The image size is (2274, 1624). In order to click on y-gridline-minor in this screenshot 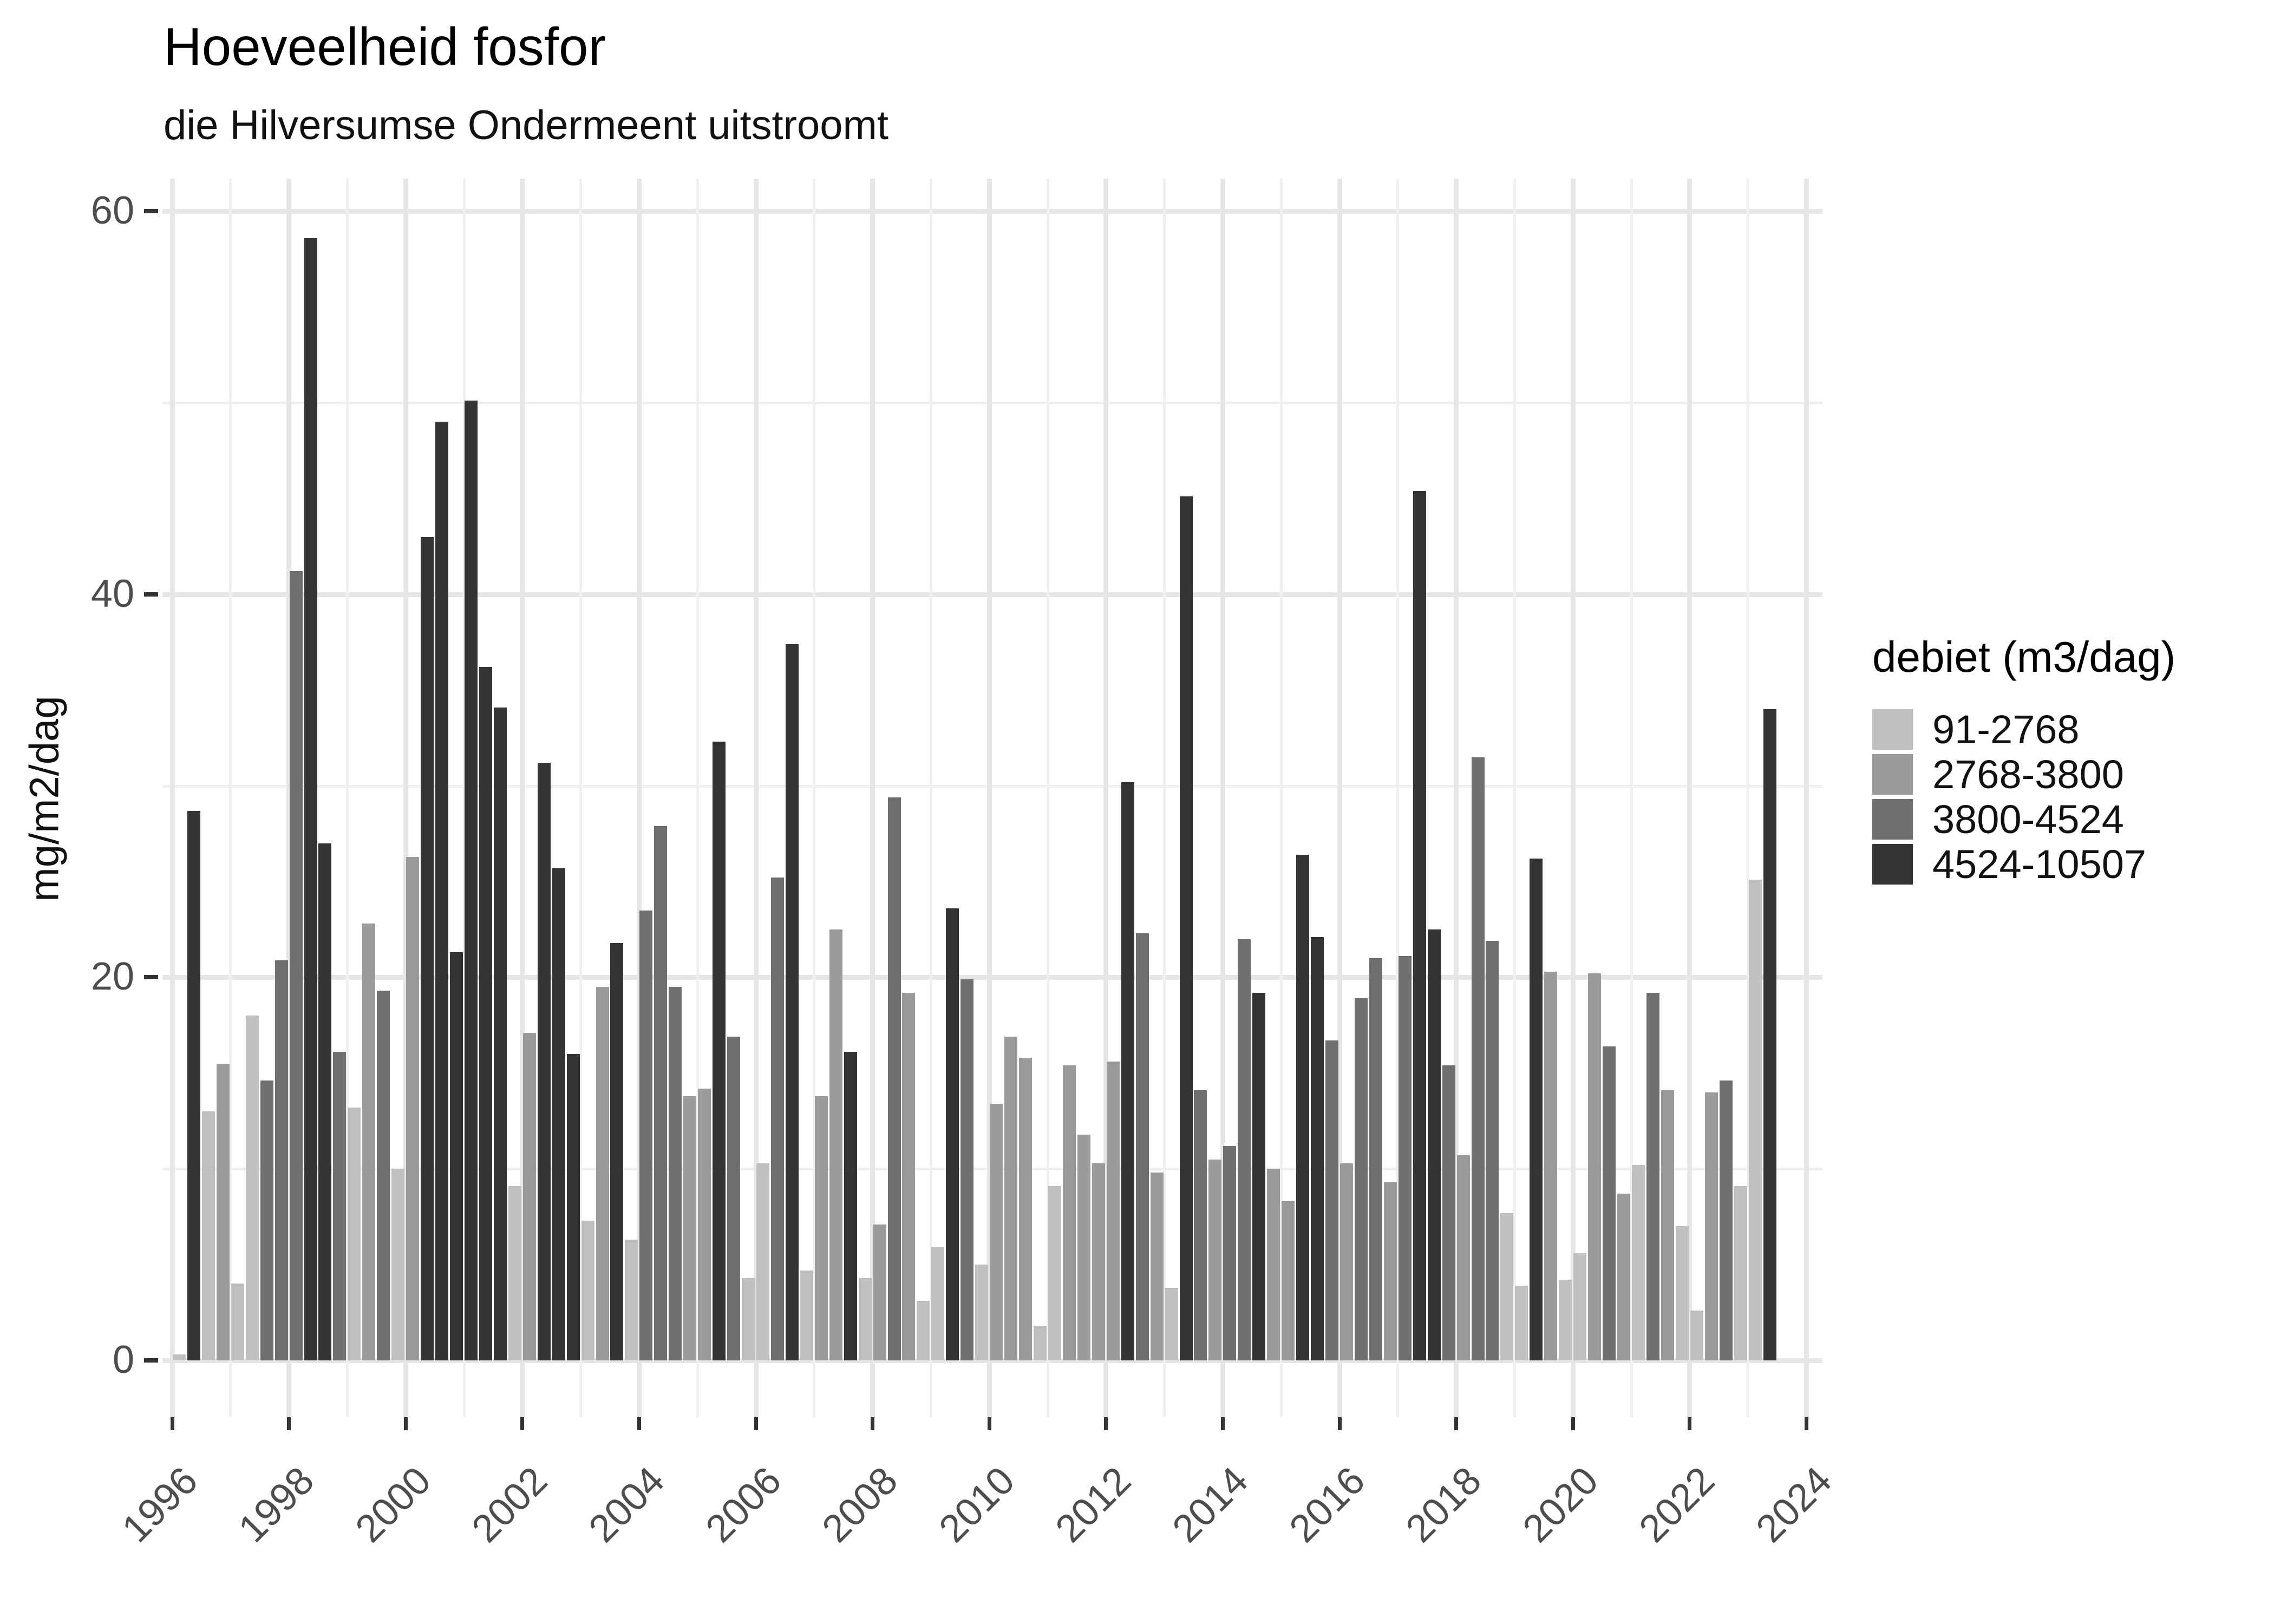, I will do `click(992, 786)`.